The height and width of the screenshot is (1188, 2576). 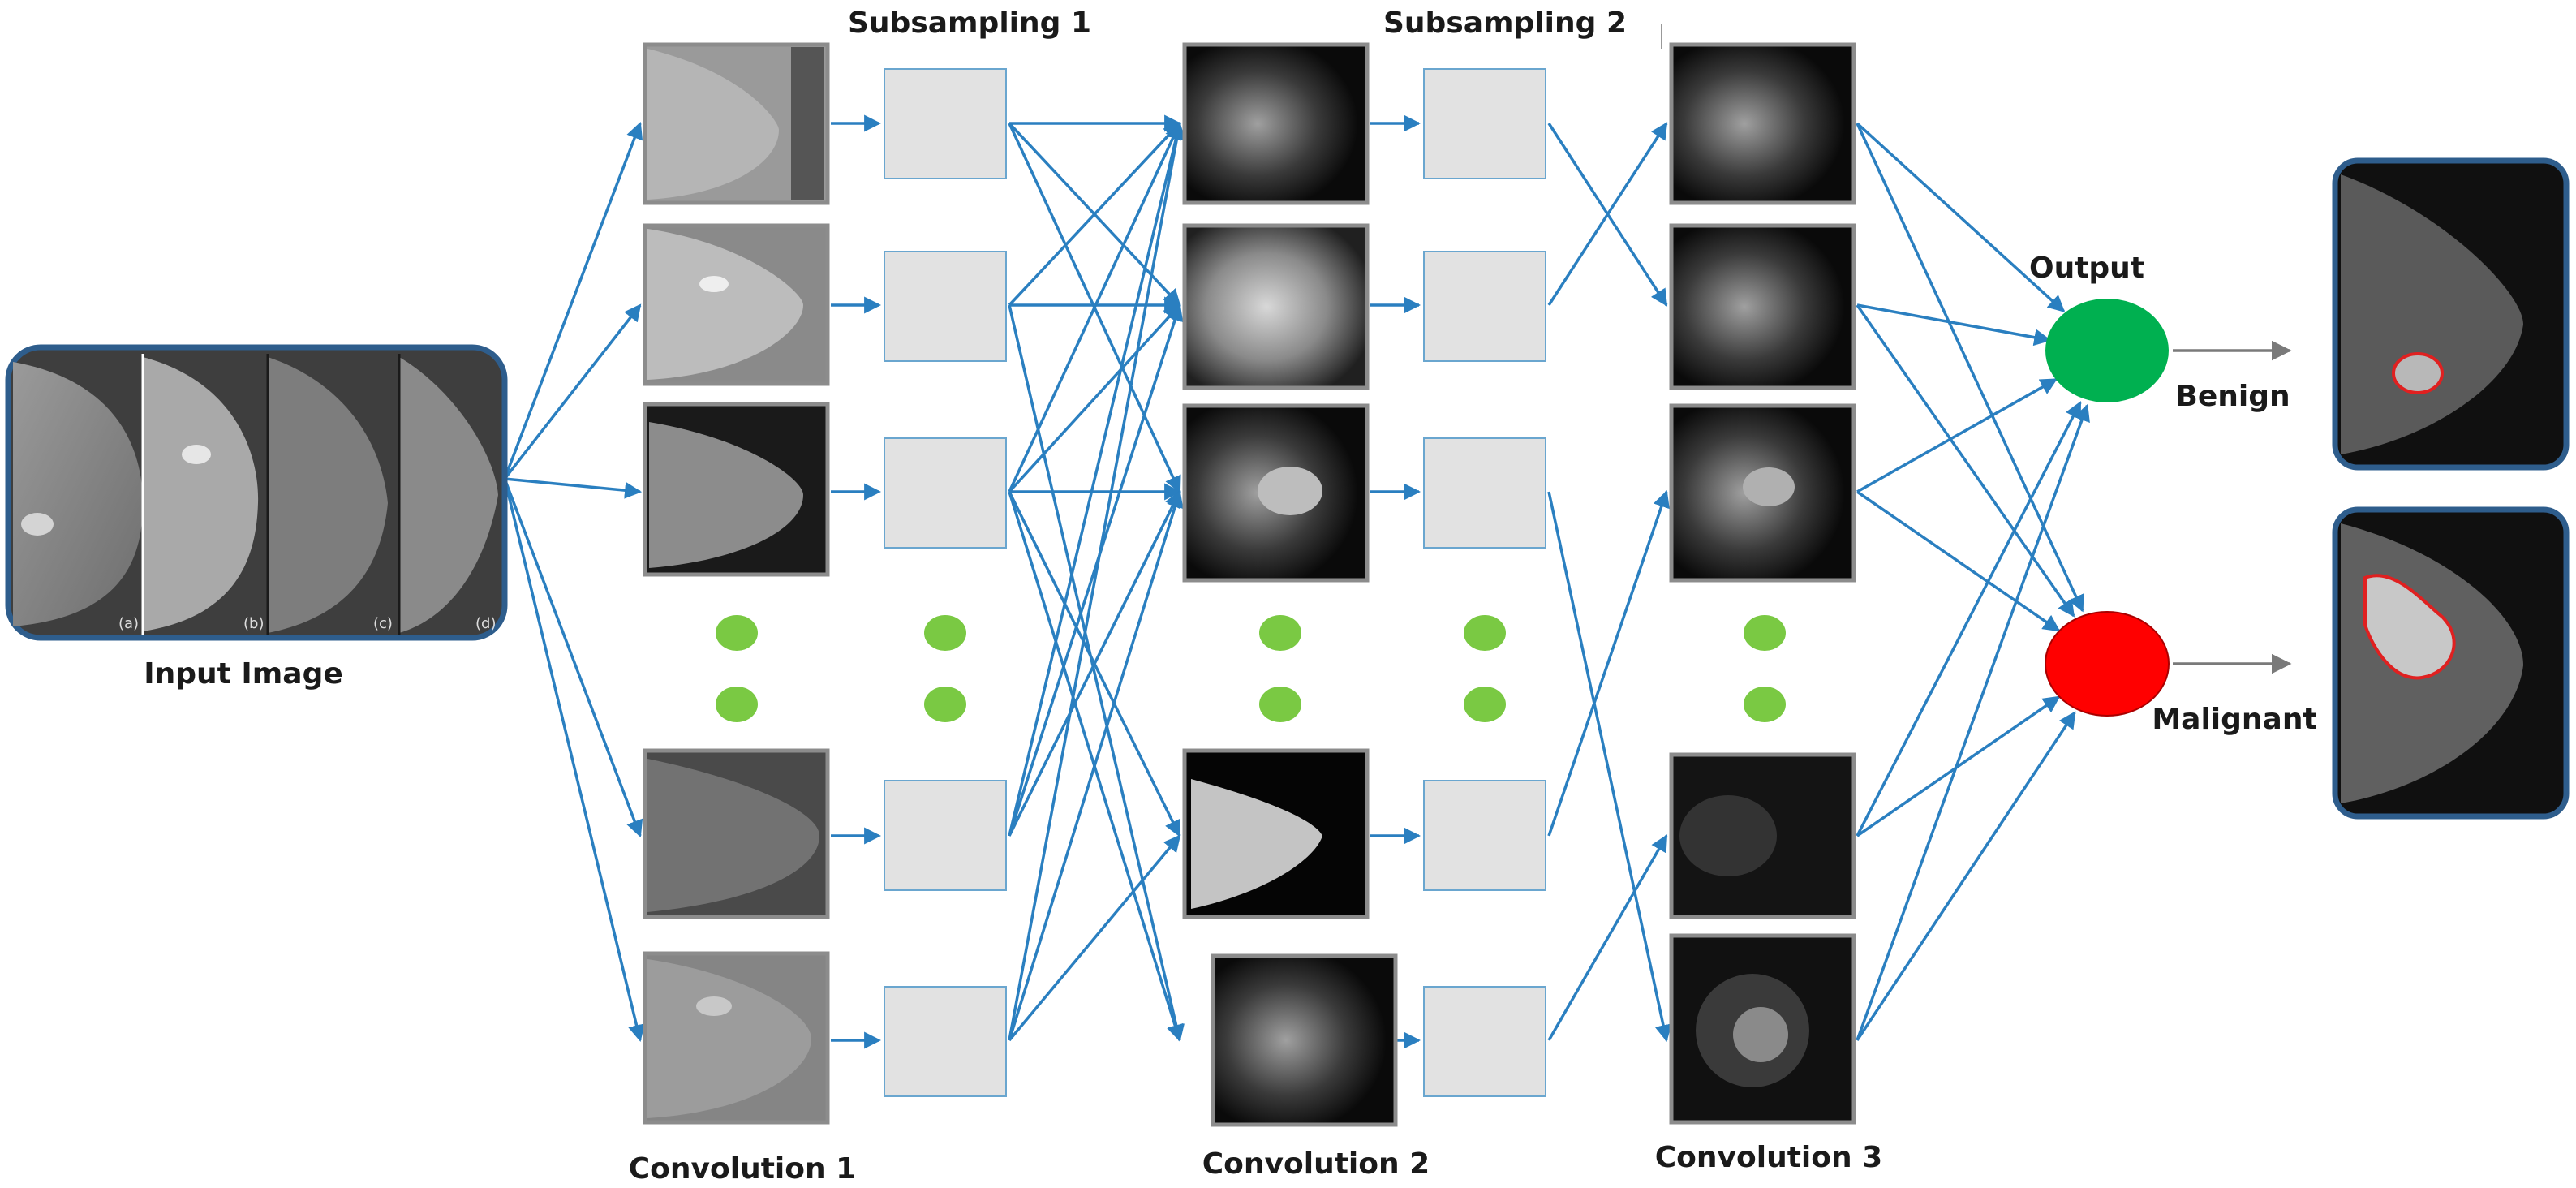 What do you see at coordinates (243, 674) in the screenshot?
I see `input-image-label: Input Image` at bounding box center [243, 674].